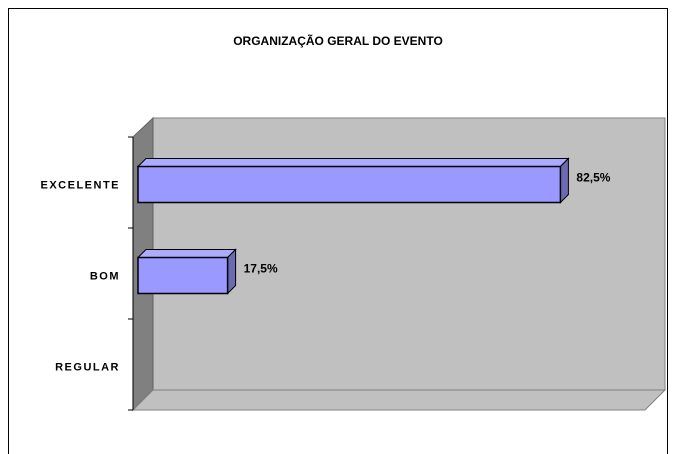 The height and width of the screenshot is (454, 676). I want to click on data-label: 17,5%, so click(261, 269).